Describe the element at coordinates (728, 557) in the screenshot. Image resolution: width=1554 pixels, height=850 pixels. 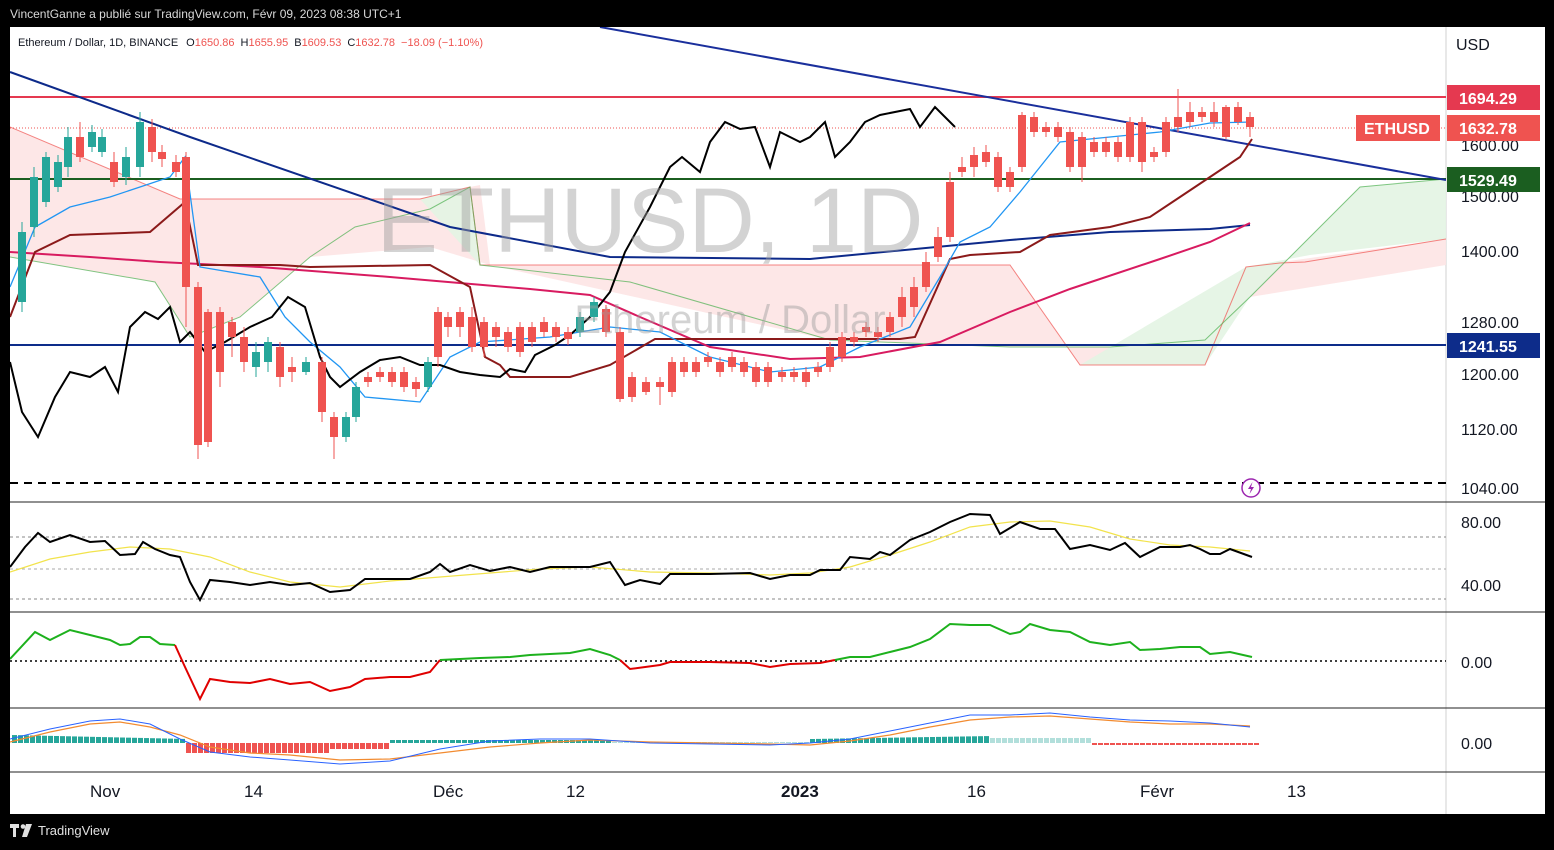
I see `rsi-panel` at that location.